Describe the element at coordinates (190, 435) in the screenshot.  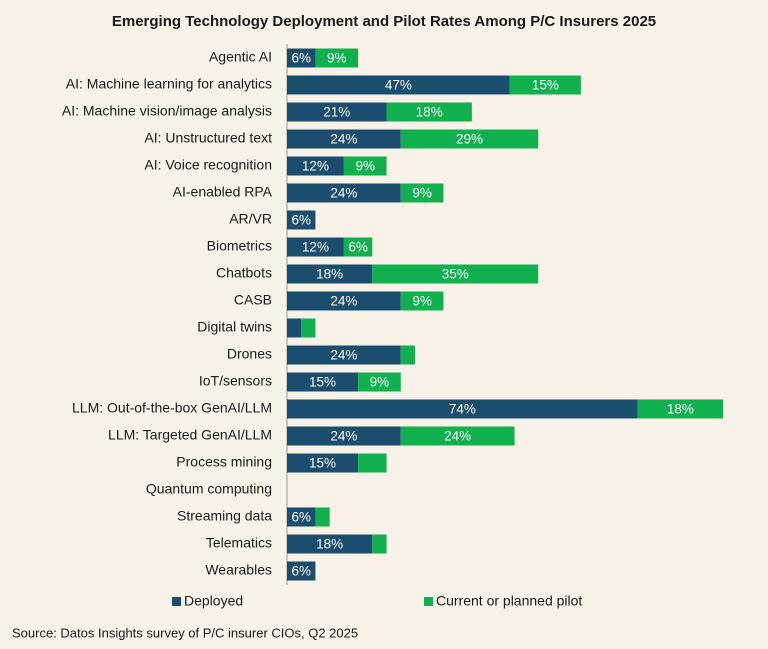
I see `category-label: LLM: Targeted GenAI/LLM` at that location.